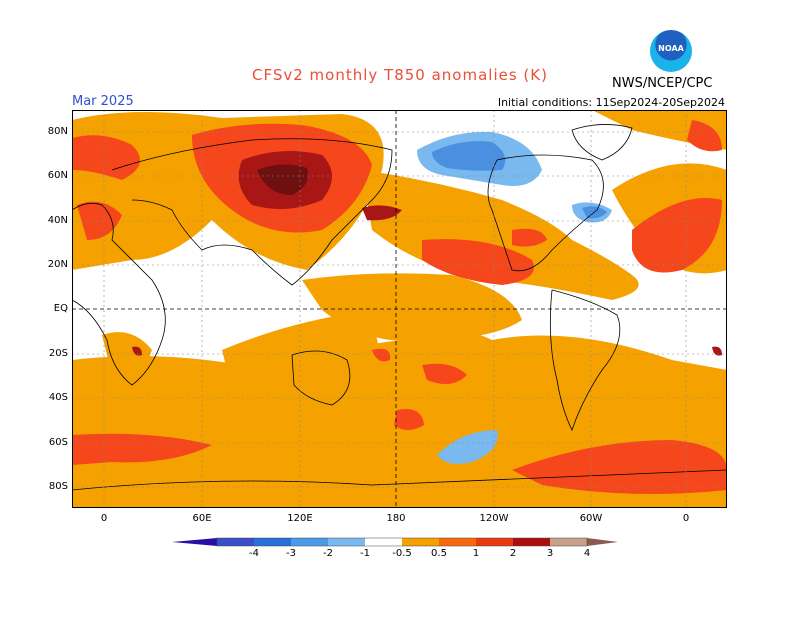 The height and width of the screenshot is (618, 800). I want to click on chart-title: CFSv2 monthly T850 anomalies (K), so click(400, 75).